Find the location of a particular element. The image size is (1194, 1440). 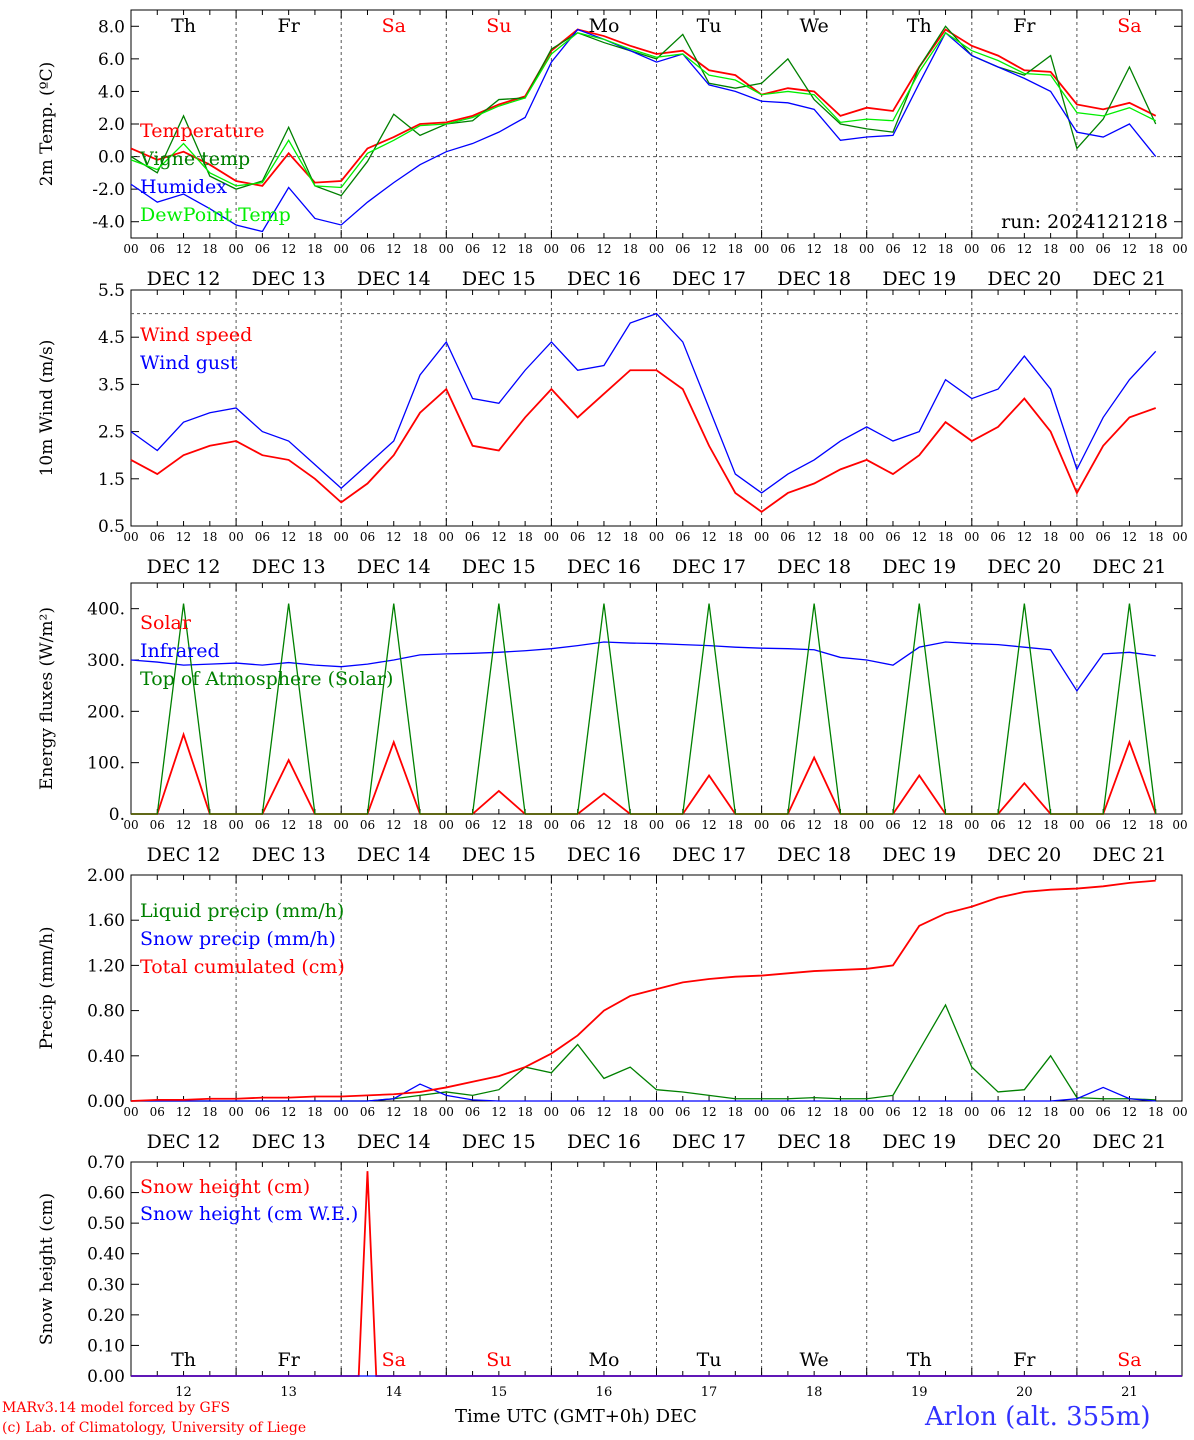

precip-legend-entry: Total cumulated (cm) is located at coordinates (242, 967).